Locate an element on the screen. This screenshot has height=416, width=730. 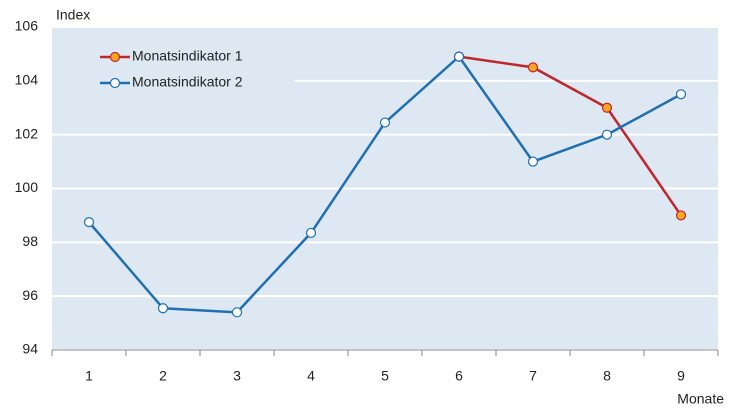
x-tick-label: 9 is located at coordinates (681, 376).